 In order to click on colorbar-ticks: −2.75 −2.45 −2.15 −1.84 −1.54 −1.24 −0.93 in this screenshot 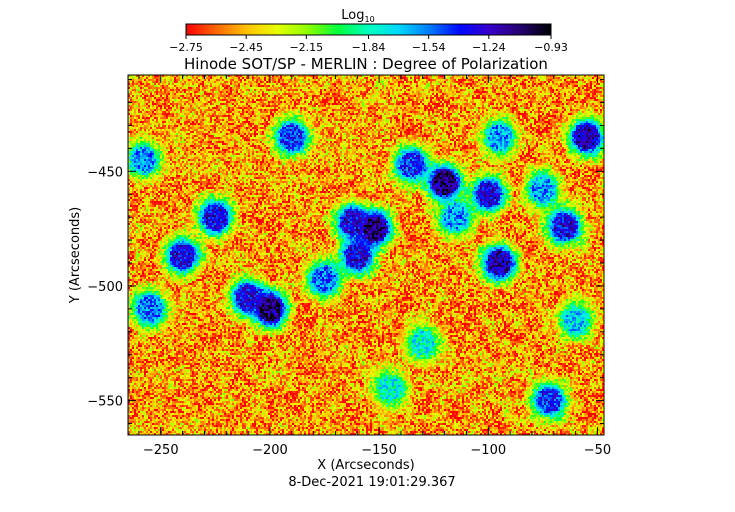, I will do `click(368, 44)`.